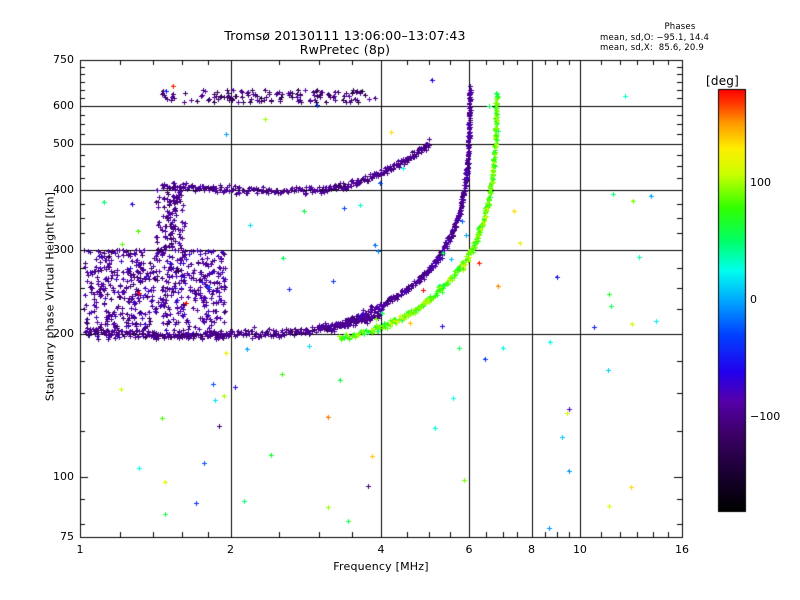  I want to click on x-tick-label: 2, so click(230, 549).